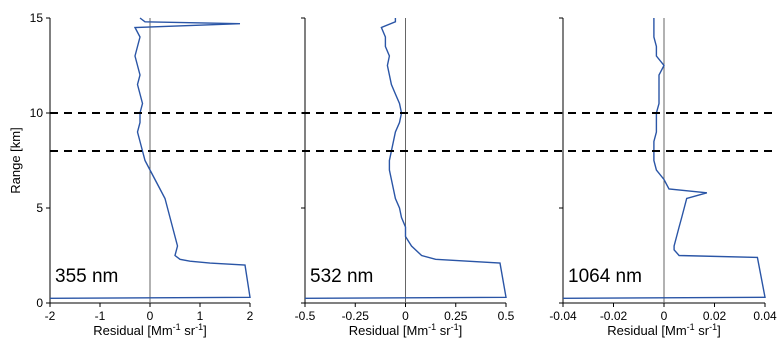  I want to click on y-tick-label: 0, so click(39, 303).